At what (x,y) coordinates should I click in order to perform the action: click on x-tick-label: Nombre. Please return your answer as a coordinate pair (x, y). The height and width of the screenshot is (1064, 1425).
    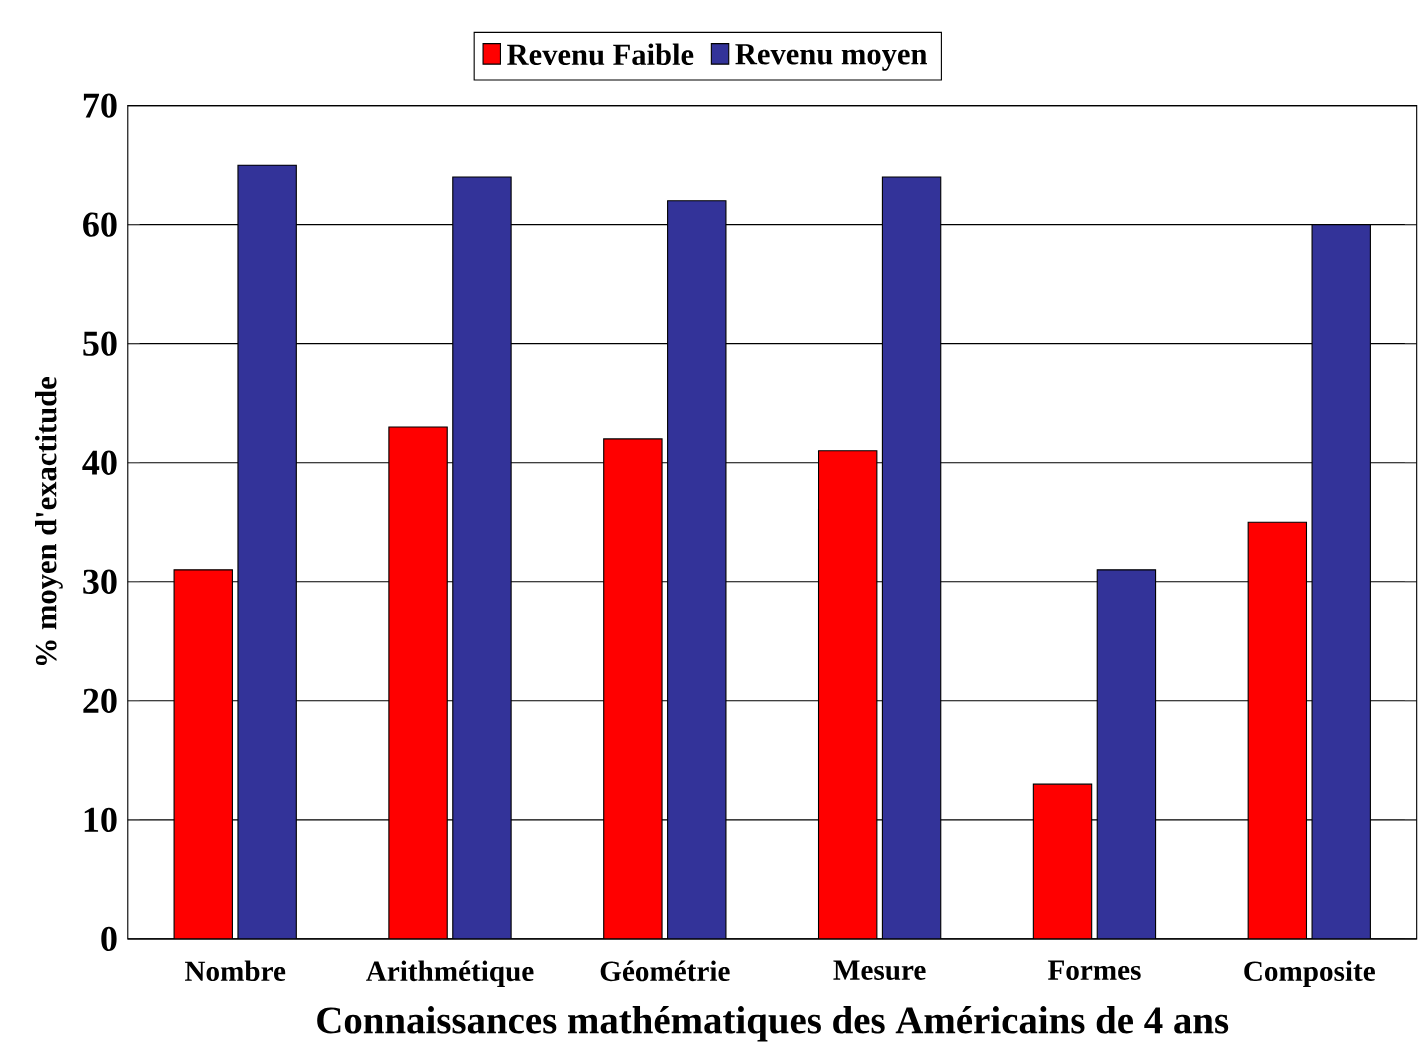
    Looking at the image, I should click on (235, 971).